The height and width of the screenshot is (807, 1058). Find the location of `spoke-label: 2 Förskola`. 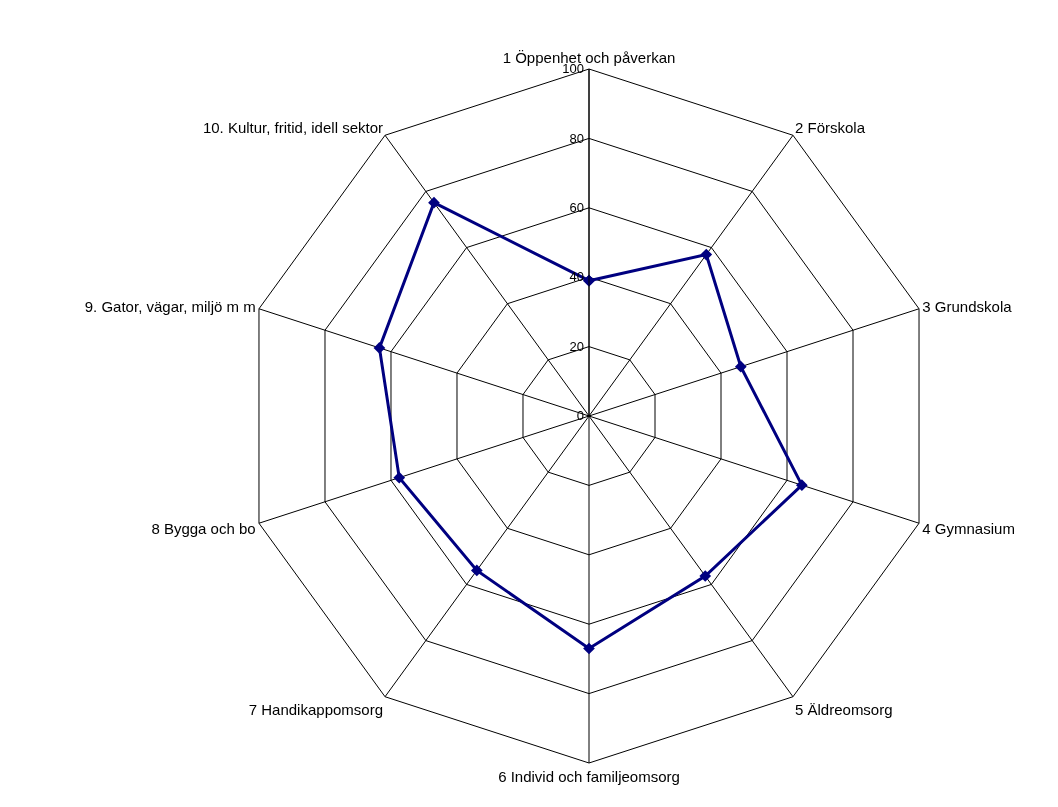

spoke-label: 2 Förskola is located at coordinates (830, 128).